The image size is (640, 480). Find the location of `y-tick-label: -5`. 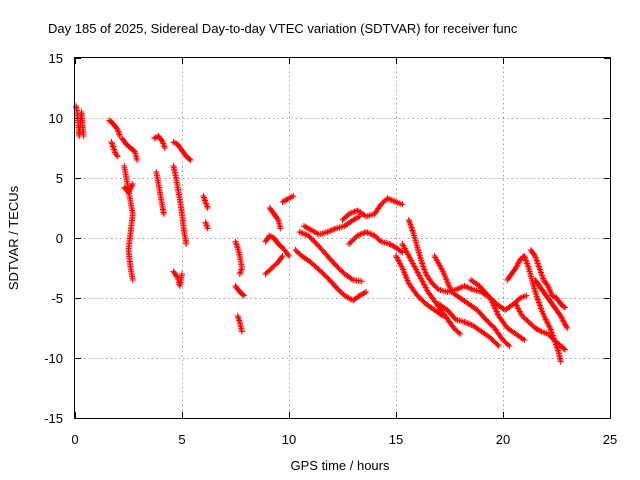

y-tick-label: -5 is located at coordinates (57, 298).